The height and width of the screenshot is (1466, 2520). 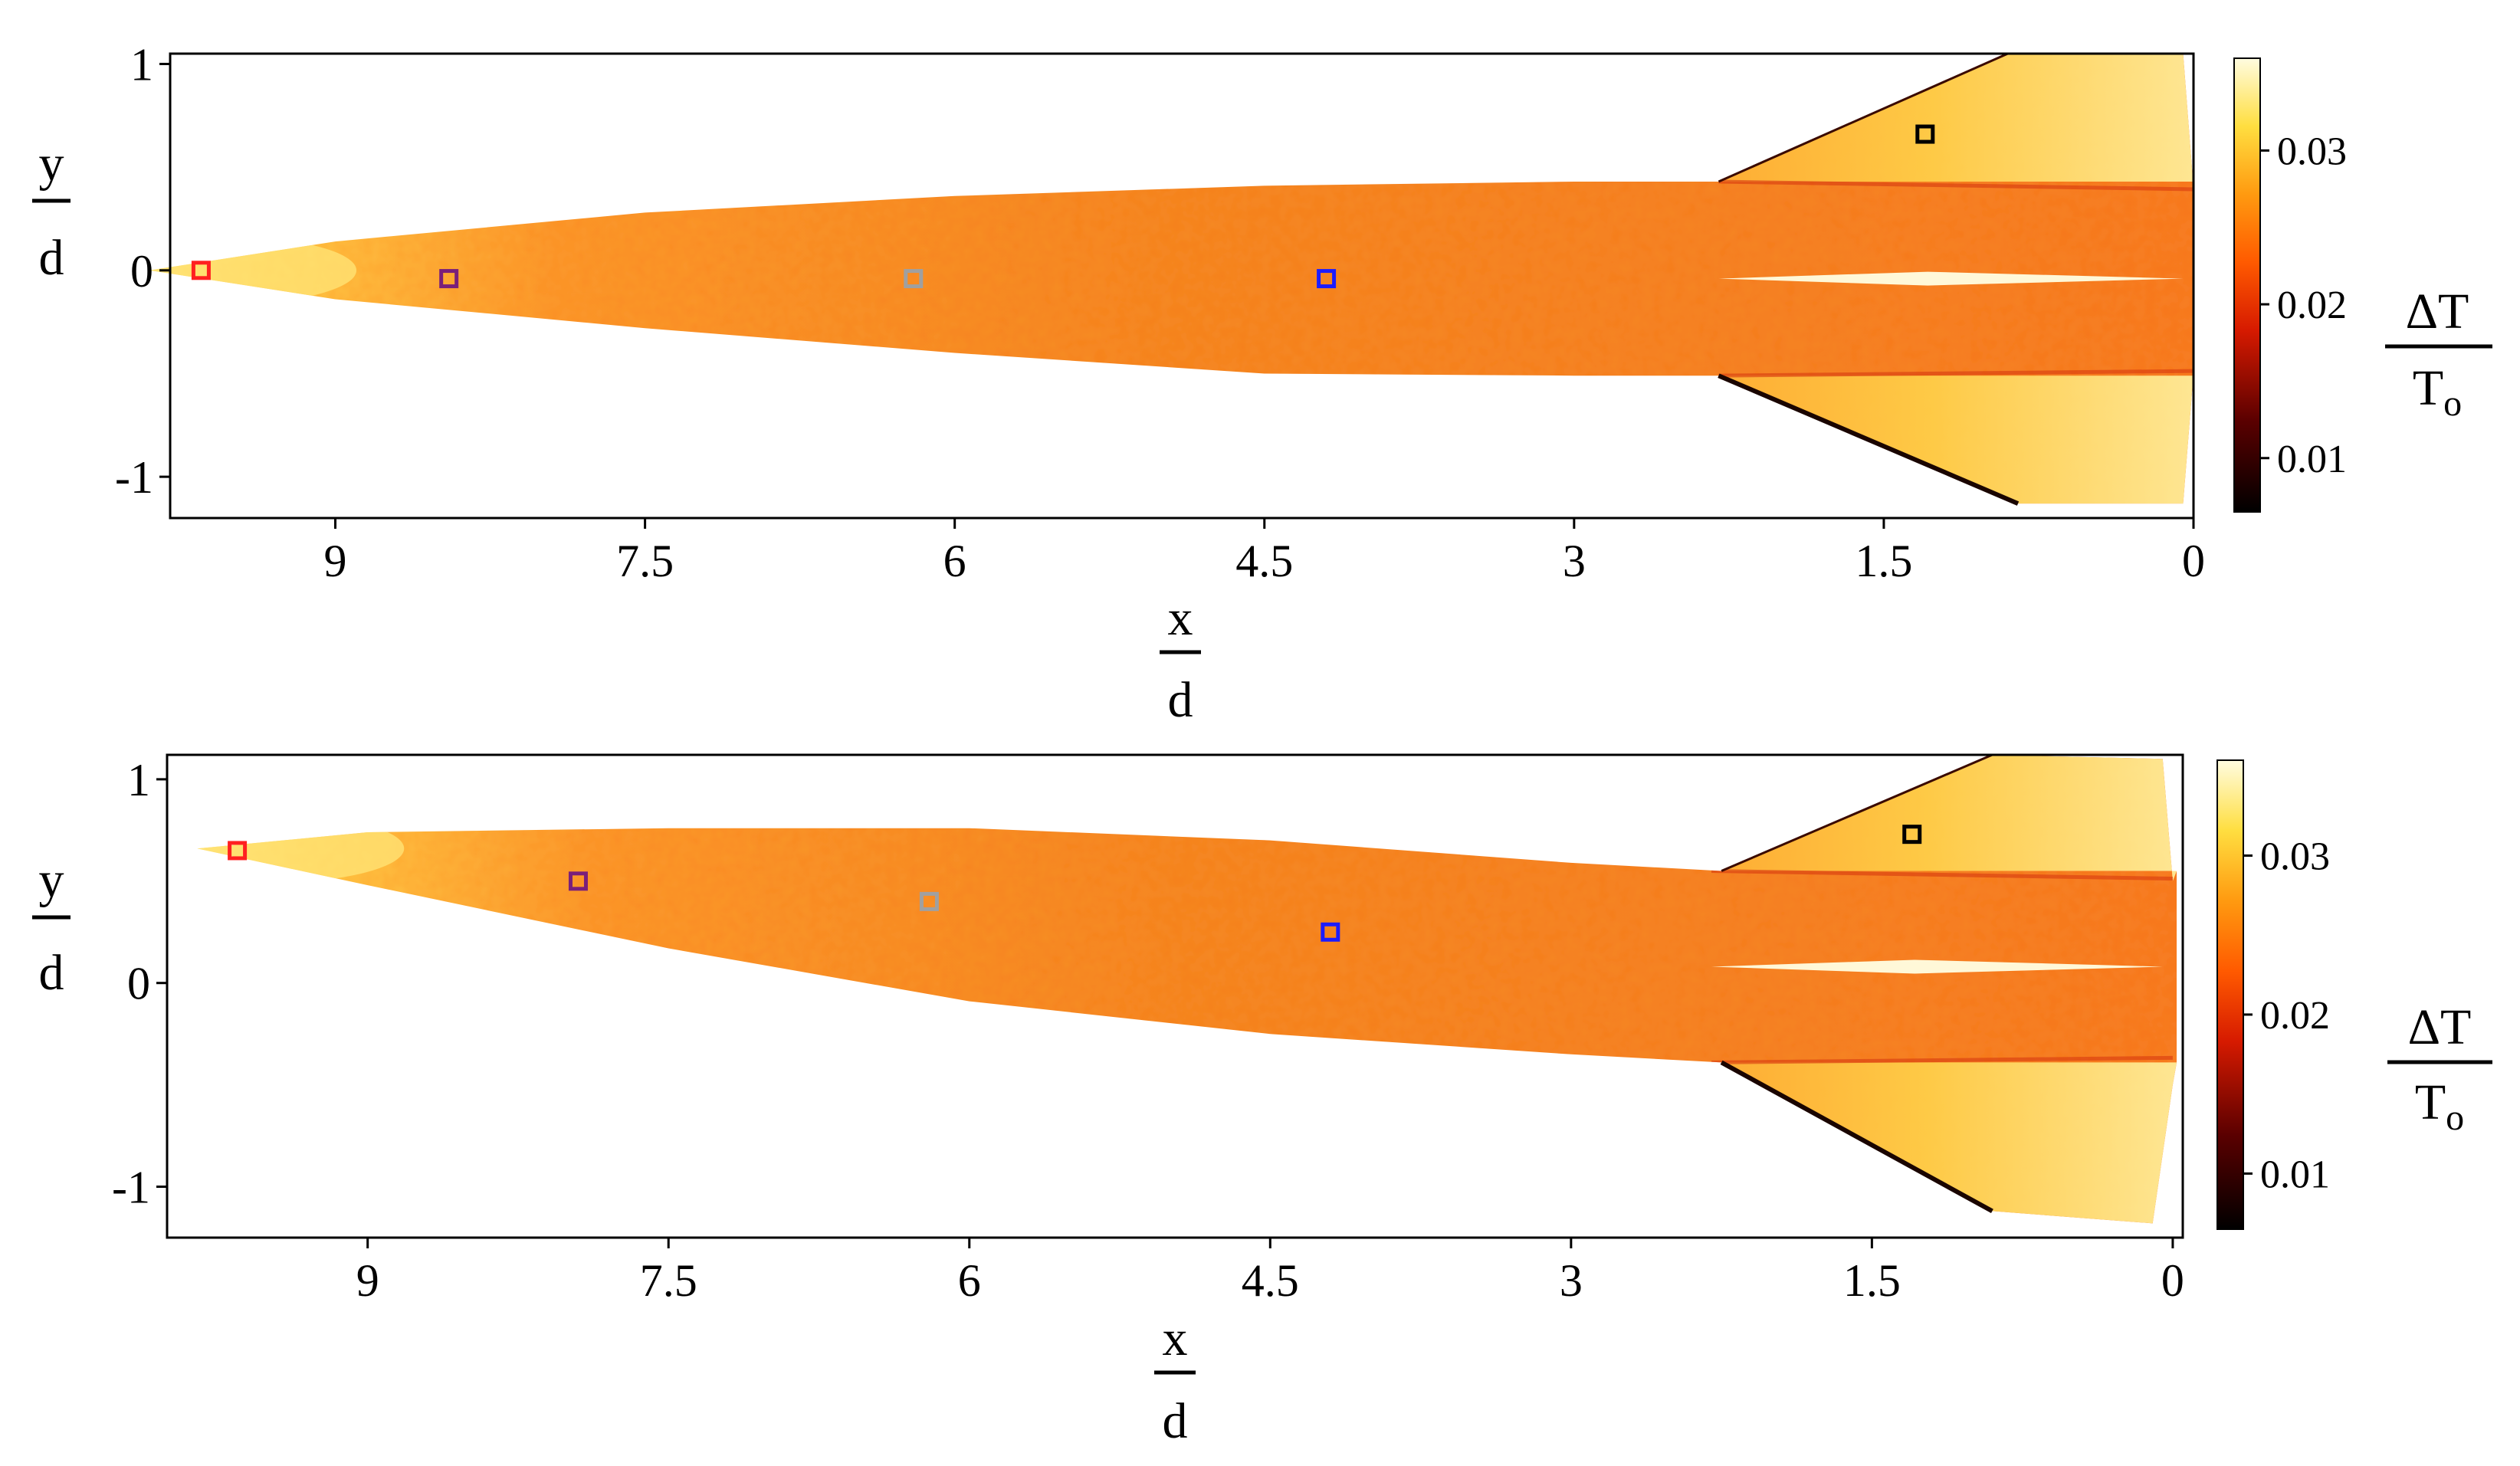 I want to click on bottom-xtick-label-6: 0, so click(x=2172, y=1280).